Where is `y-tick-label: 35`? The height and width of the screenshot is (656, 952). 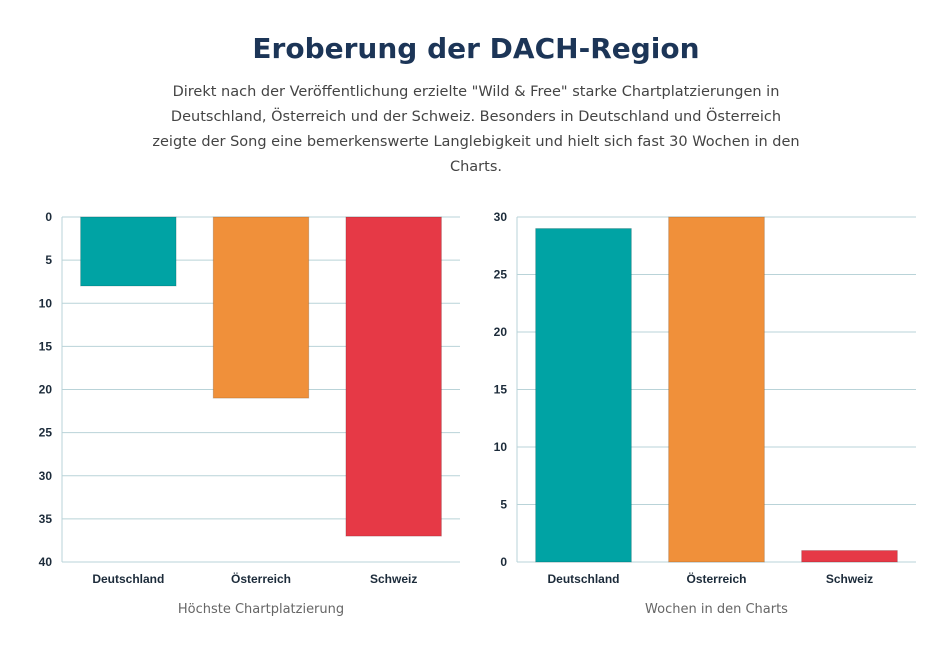 y-tick-label: 35 is located at coordinates (46, 519).